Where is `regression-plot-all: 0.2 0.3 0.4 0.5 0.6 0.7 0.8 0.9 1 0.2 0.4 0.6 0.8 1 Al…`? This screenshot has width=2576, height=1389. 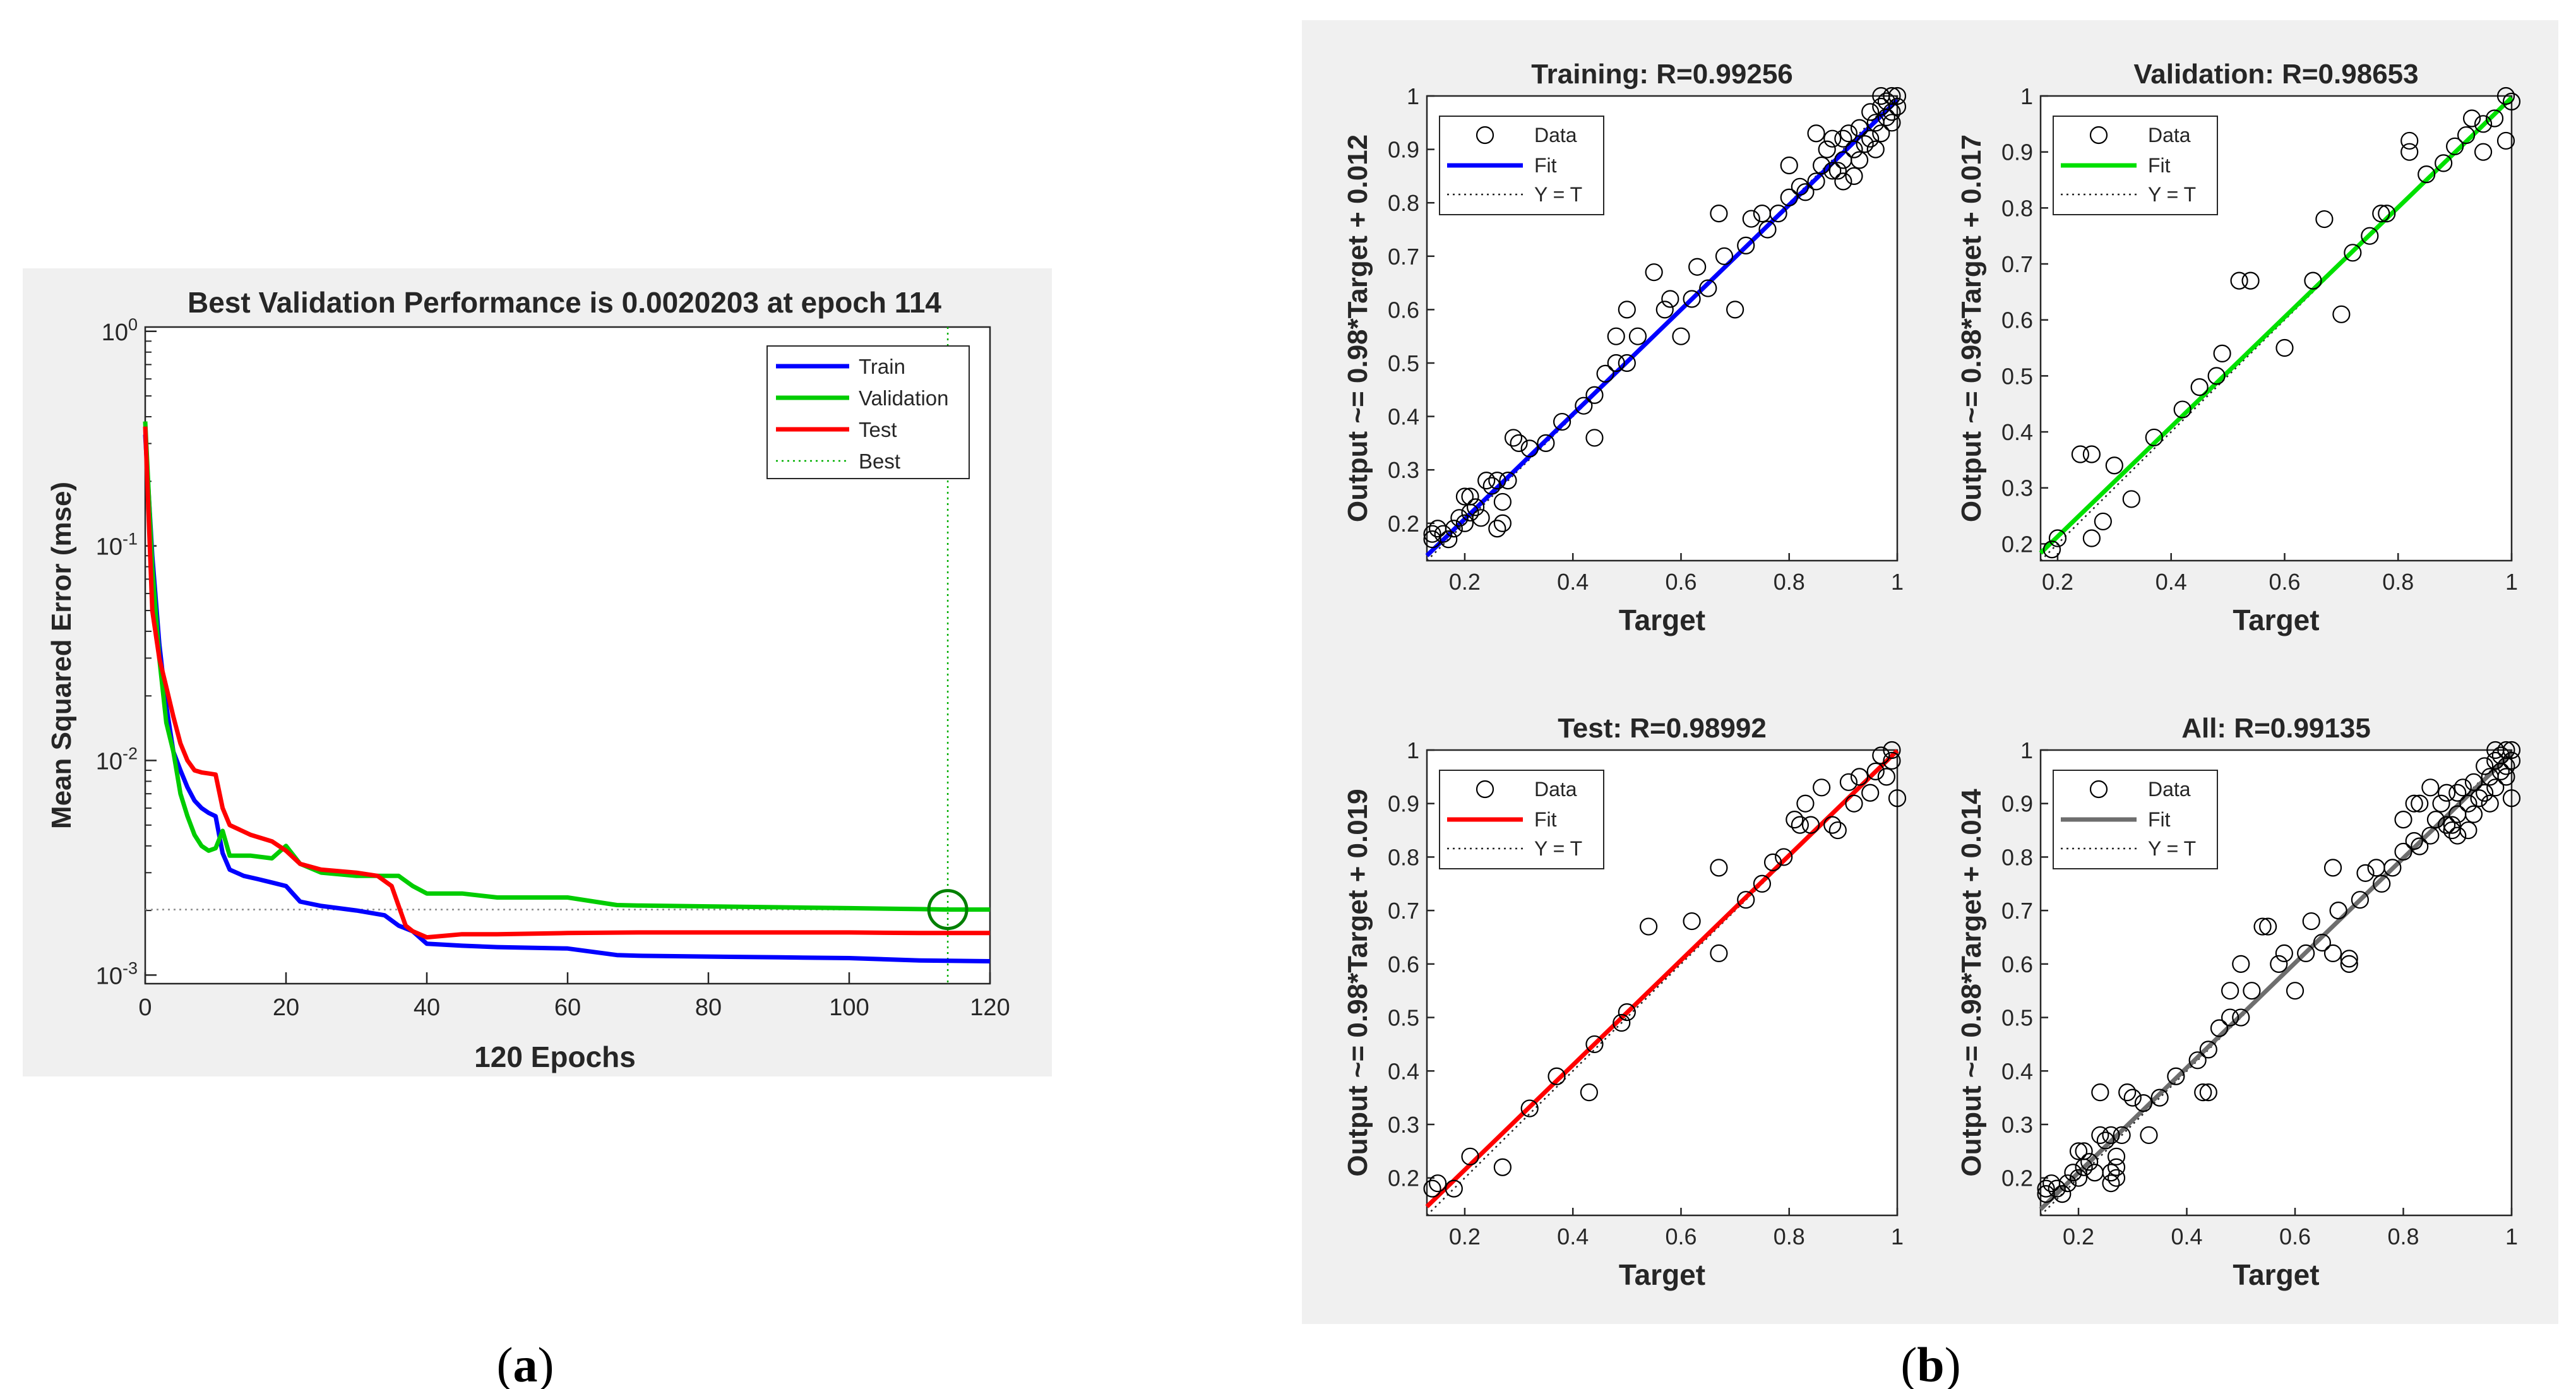 regression-plot-all: 0.2 0.3 0.4 0.5 0.6 0.7 0.8 0.9 1 0.2 0.4 0.6 0.8 1 Al… is located at coordinates (2238, 1002).